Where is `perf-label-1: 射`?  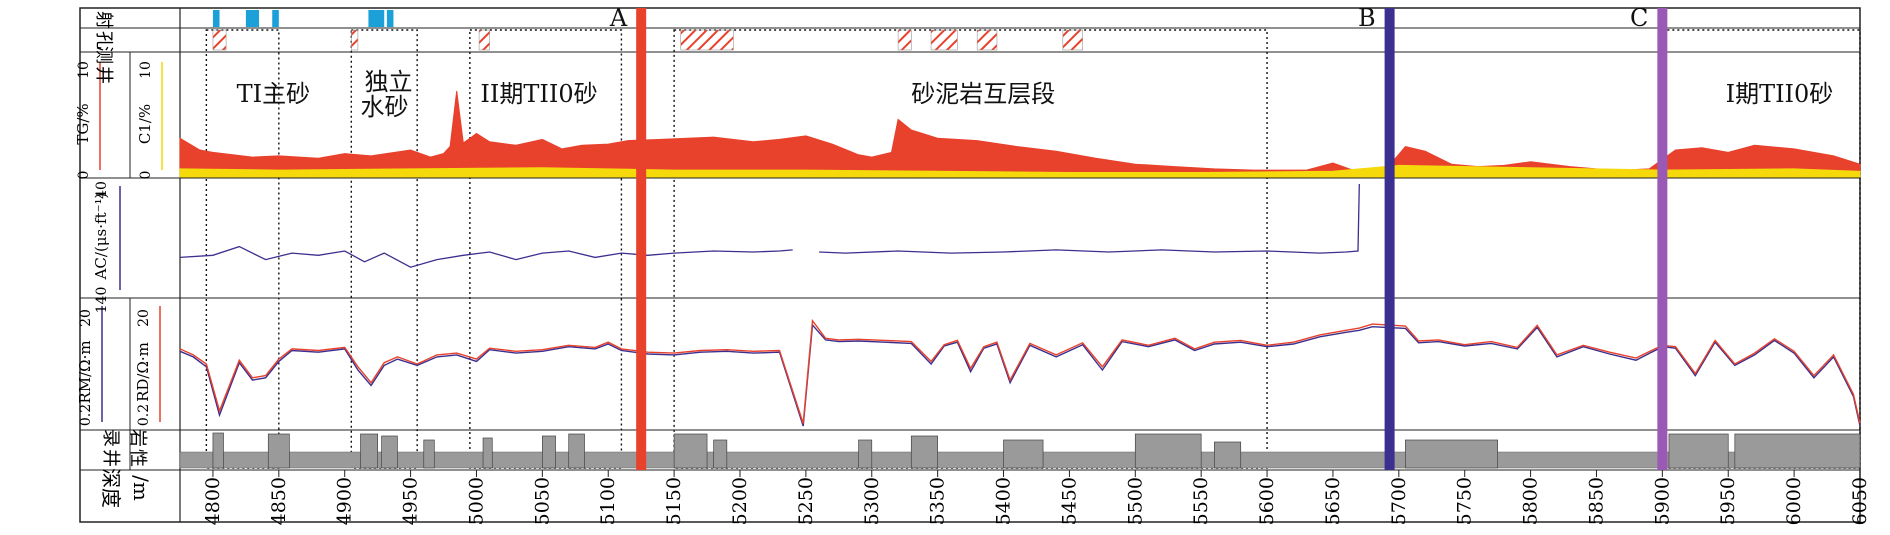
perf-label-1: 射 is located at coordinates (103, 20).